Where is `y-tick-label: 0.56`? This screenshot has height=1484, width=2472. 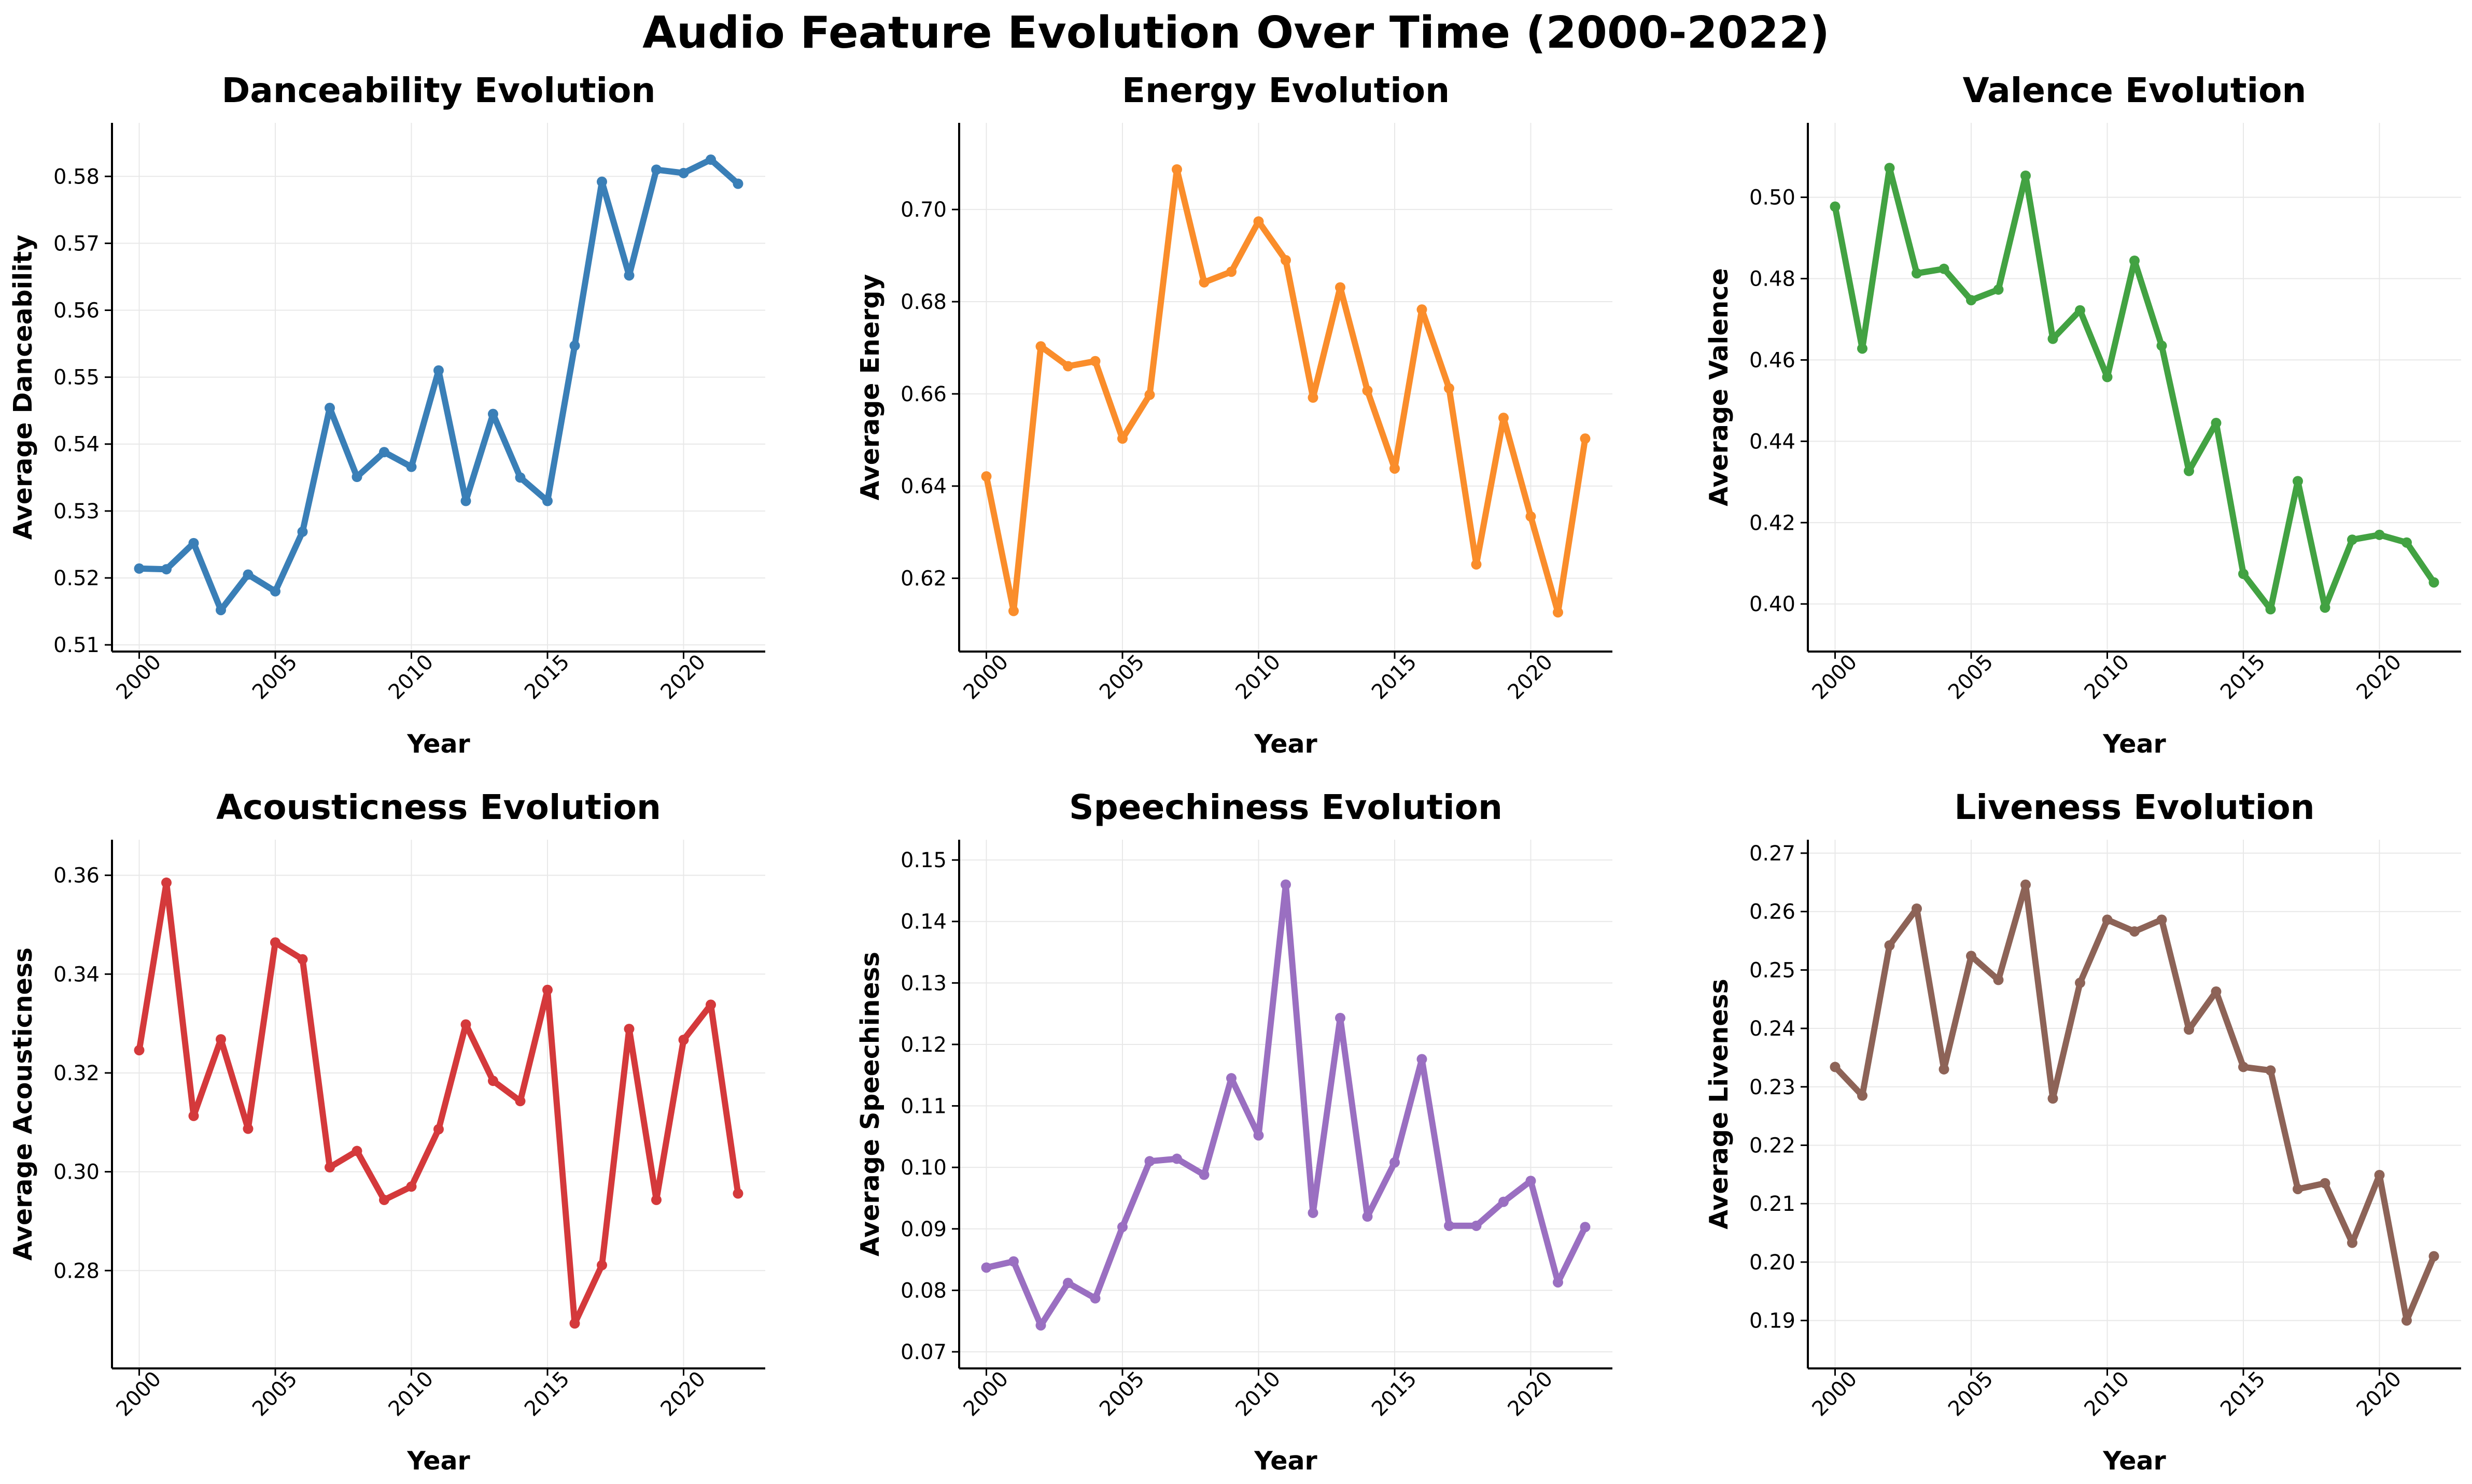 y-tick-label: 0.56 is located at coordinates (76, 311).